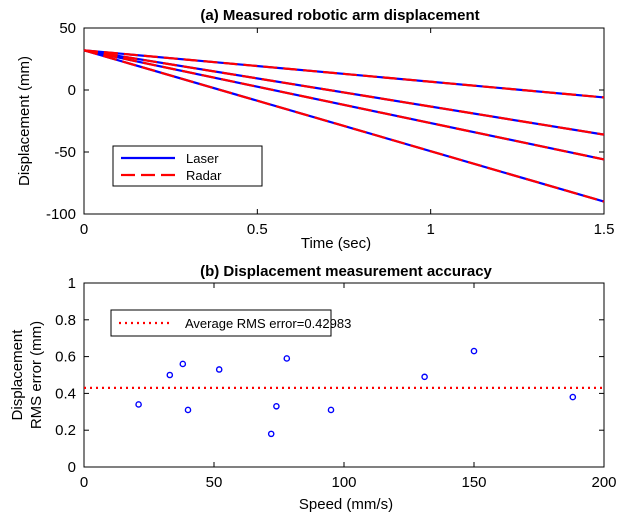 Image resolution: width=620 pixels, height=516 pixels. Describe the element at coordinates (430, 229) in the screenshot. I see `panel-a-xtick-label: 1` at that location.